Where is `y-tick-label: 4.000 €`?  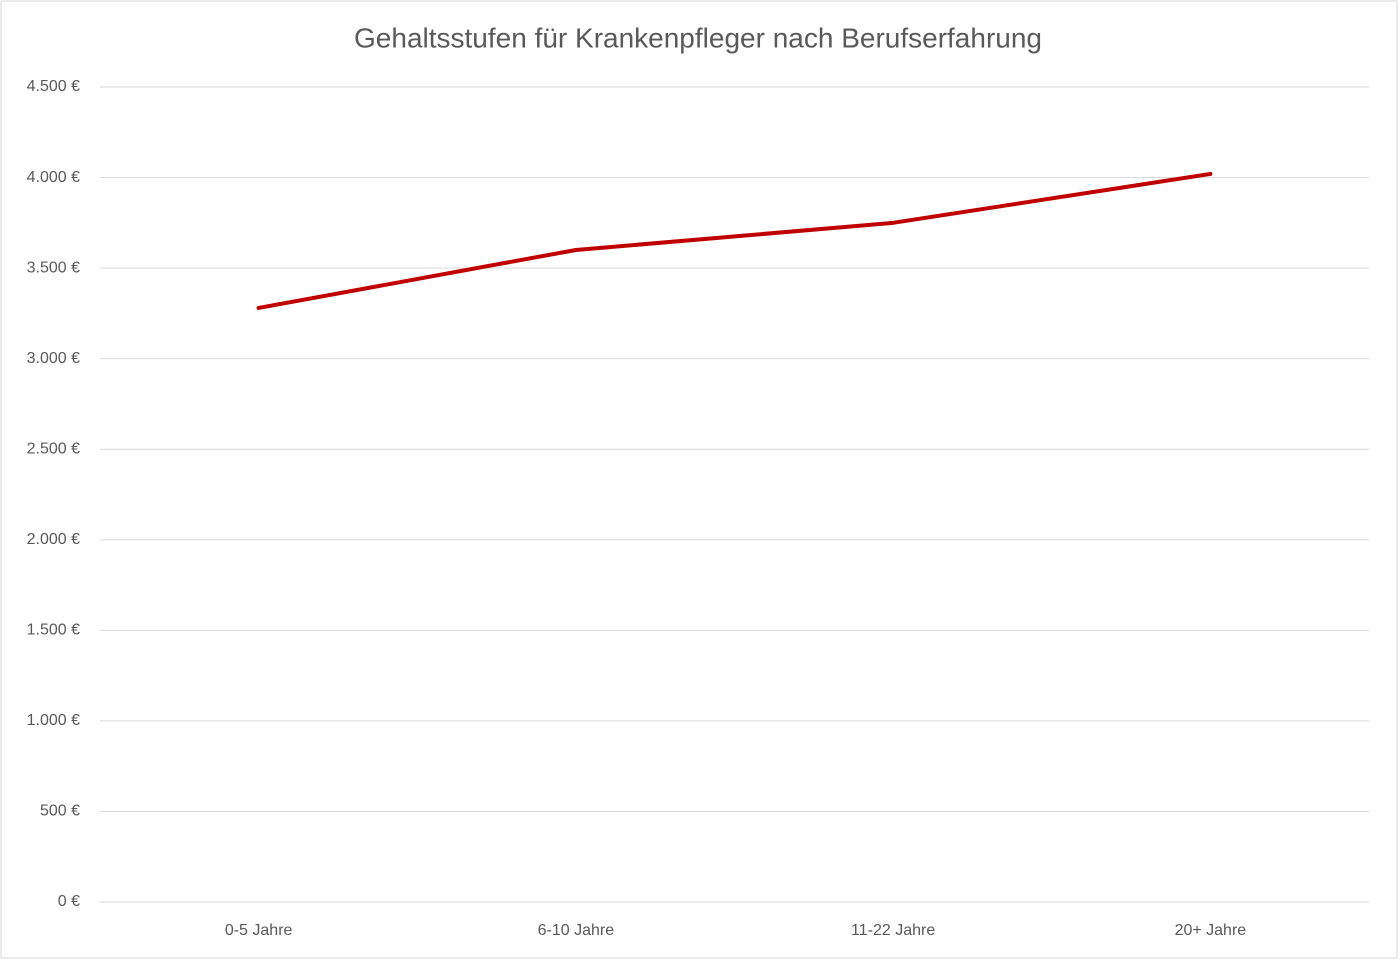 y-tick-label: 4.000 € is located at coordinates (53, 177).